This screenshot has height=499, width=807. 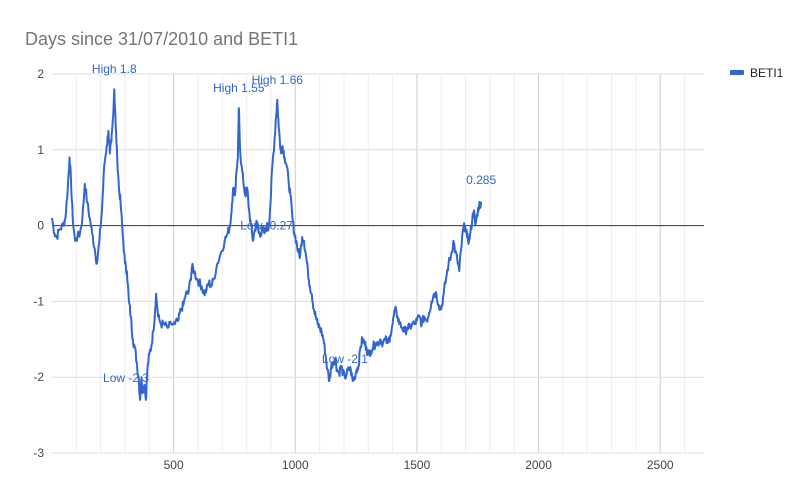 I want to click on y-tick-label: -1, so click(x=38, y=301).